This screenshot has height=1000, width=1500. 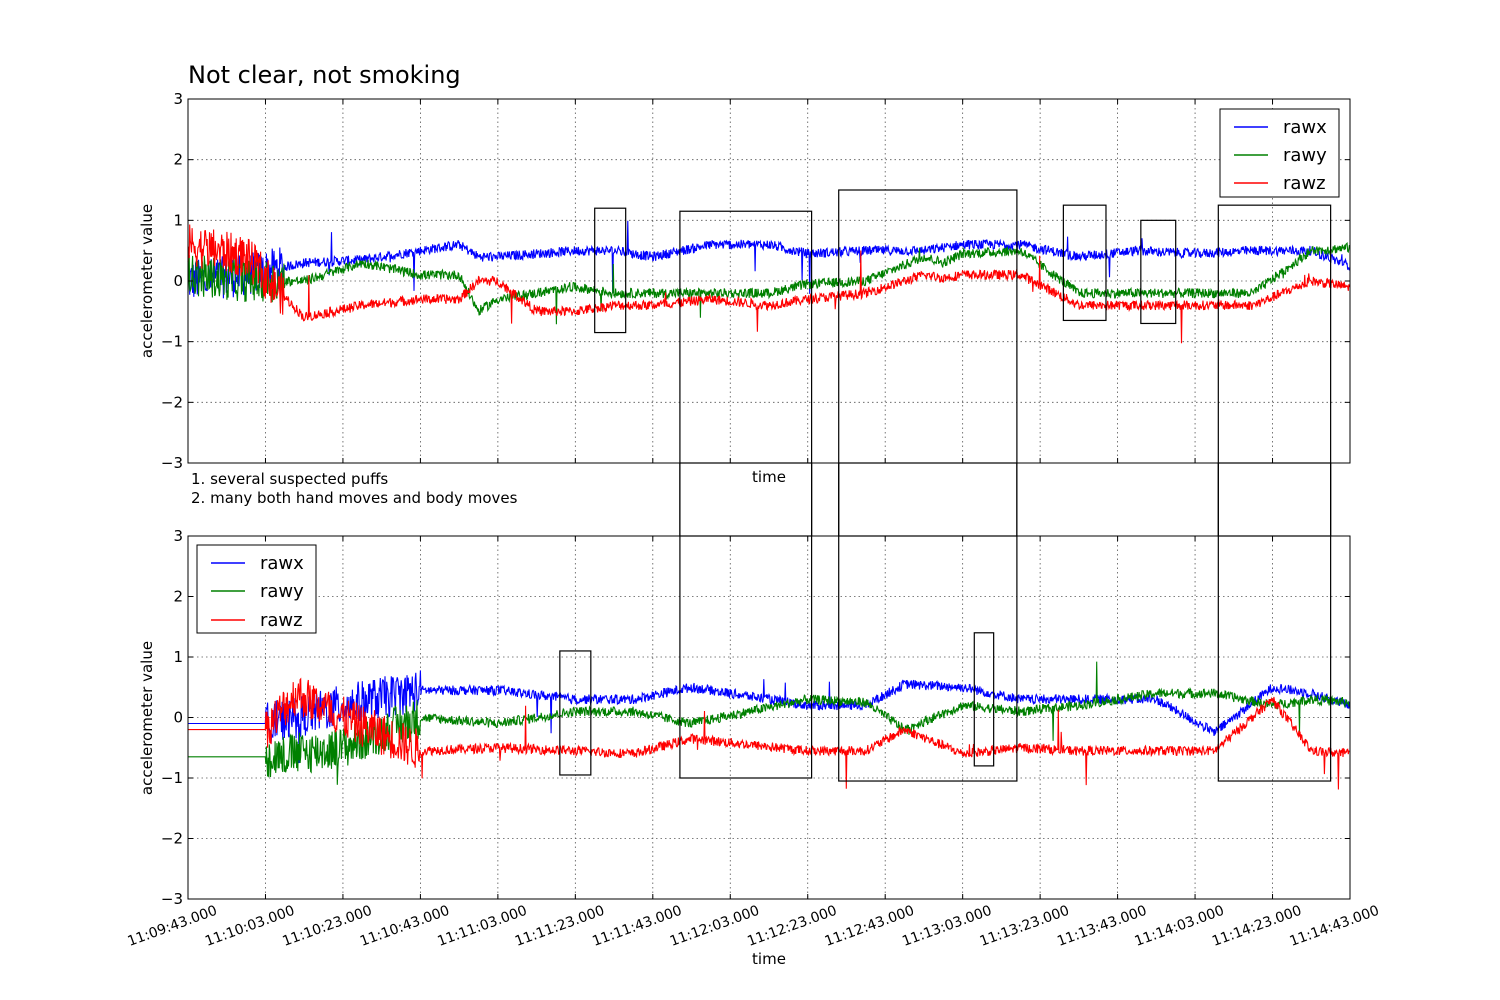 What do you see at coordinates (178, 281) in the screenshot?
I see `top-y-tick-label: 0` at bounding box center [178, 281].